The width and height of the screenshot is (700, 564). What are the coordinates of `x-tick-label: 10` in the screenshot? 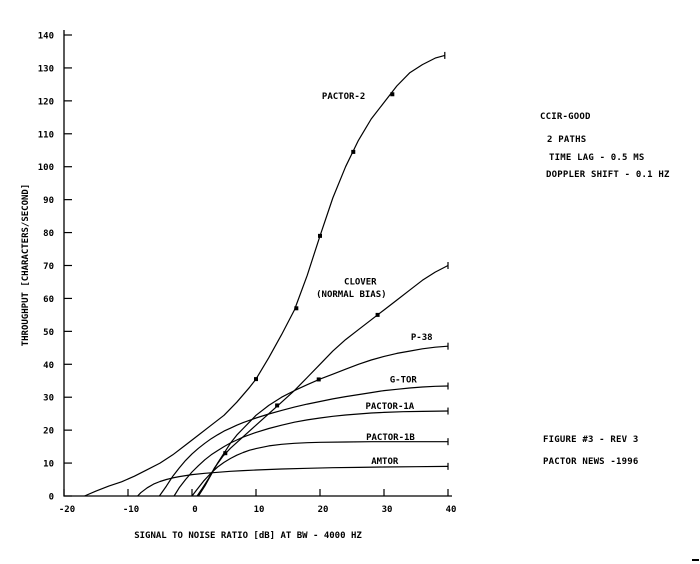 It's located at (259, 510).